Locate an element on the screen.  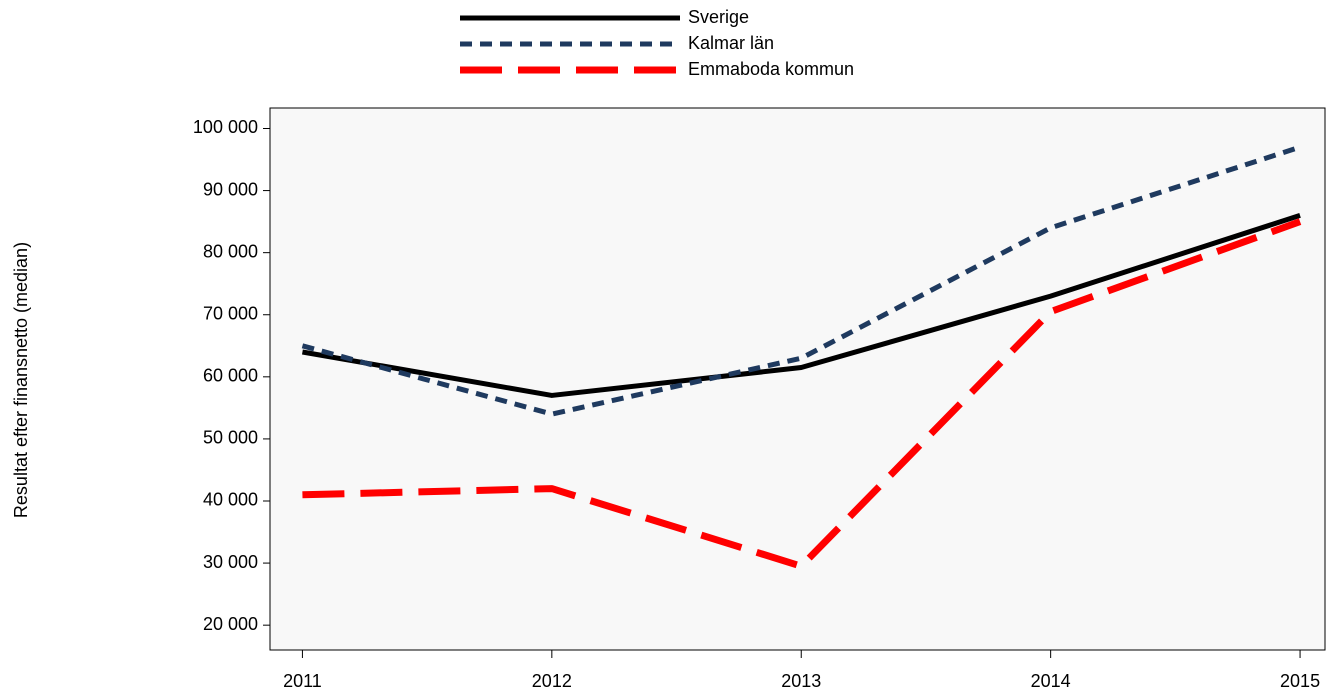
y-tick-label: 40 000 is located at coordinates (230, 500).